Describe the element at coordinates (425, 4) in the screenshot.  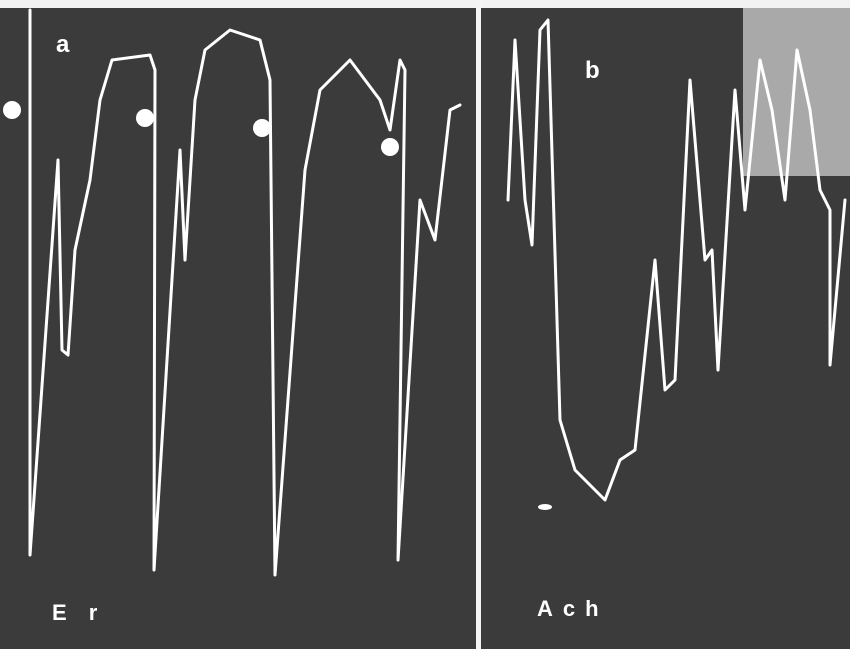
I see `top-margin` at that location.